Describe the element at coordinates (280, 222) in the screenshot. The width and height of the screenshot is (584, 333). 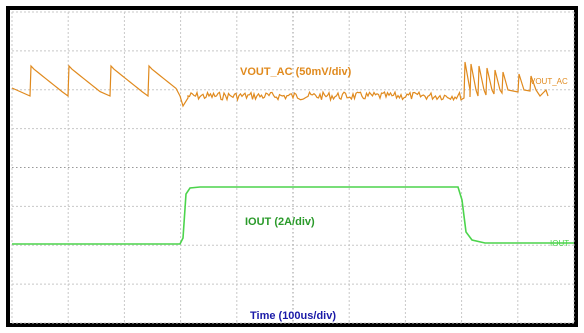
I see `iout-label: IOUT (2A/div)` at that location.